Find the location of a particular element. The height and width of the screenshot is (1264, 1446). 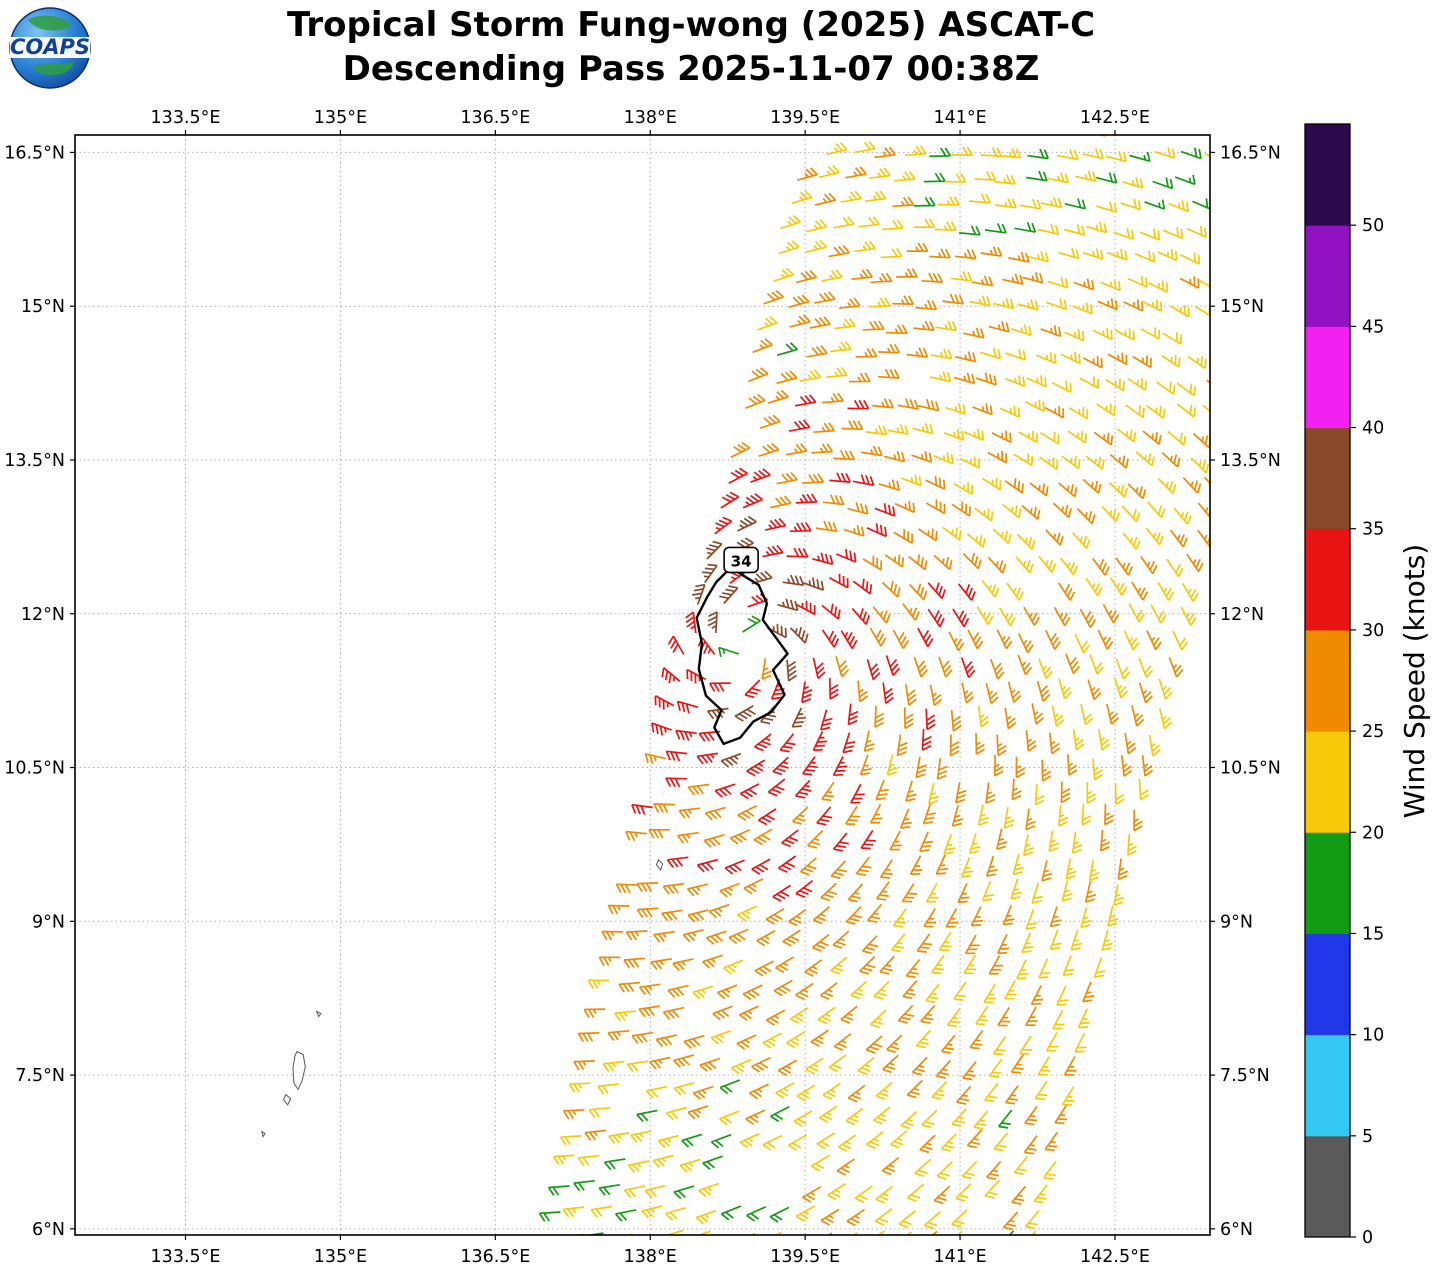

coaps-logo-graphic: COAPS is located at coordinates (50, 48).